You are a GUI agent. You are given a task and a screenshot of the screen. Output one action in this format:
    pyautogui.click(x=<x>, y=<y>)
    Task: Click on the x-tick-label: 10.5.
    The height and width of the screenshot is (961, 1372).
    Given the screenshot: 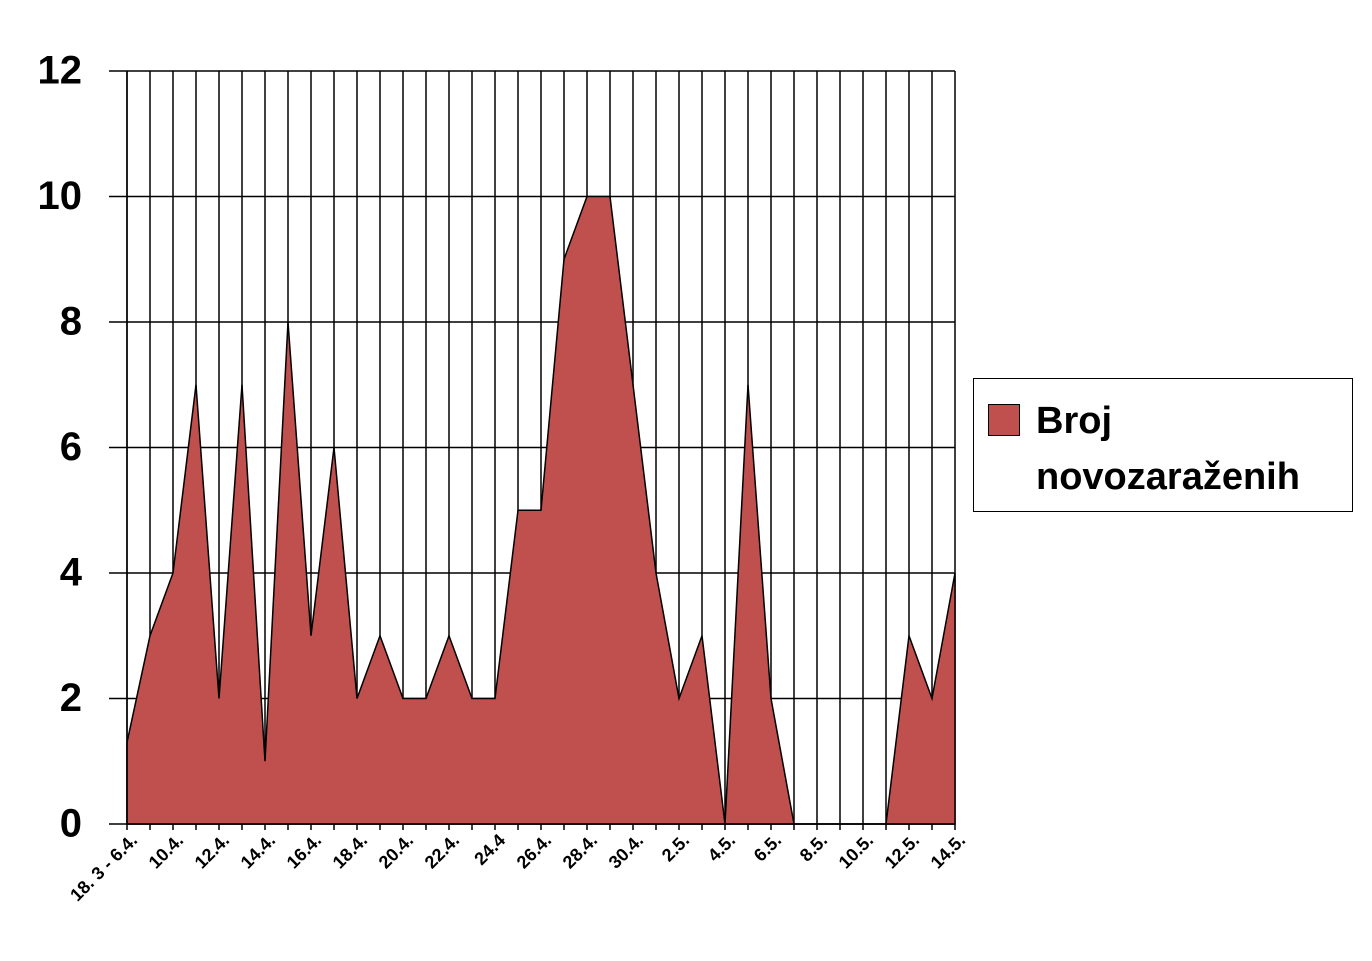 What is the action you would take?
    pyautogui.click(x=856, y=851)
    